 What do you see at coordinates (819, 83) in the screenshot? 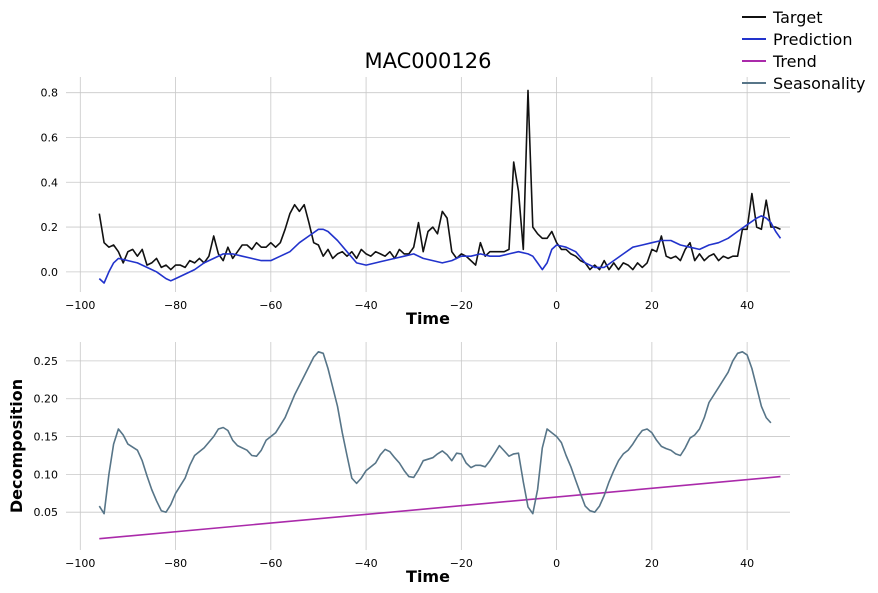
I see `legend-label: Seasonality` at bounding box center [819, 83].